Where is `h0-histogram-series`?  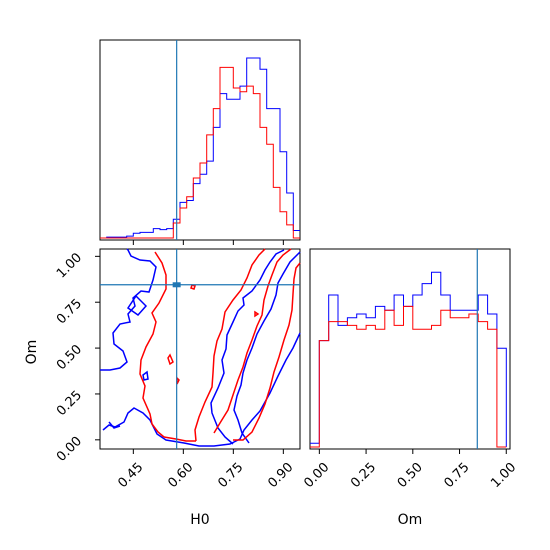 h0-histogram-series is located at coordinates (200, 148).